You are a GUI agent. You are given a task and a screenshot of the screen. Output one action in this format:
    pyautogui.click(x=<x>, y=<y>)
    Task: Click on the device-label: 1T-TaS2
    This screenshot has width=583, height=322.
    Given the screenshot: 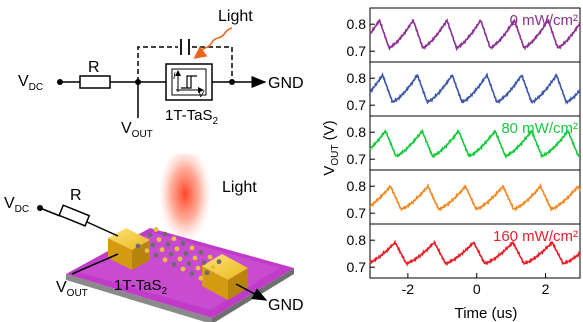 What is the action you would take?
    pyautogui.click(x=192, y=117)
    